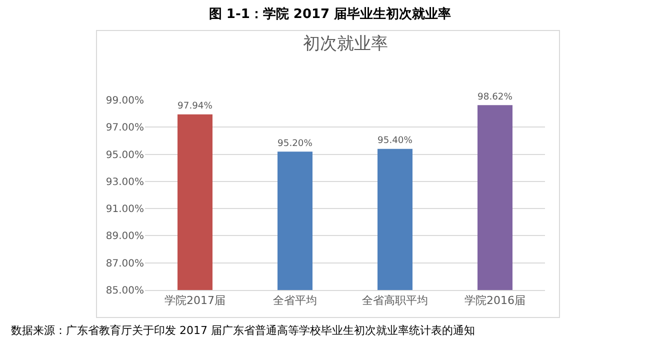  I want to click on x-tick-label: 学院2016届, so click(495, 301).